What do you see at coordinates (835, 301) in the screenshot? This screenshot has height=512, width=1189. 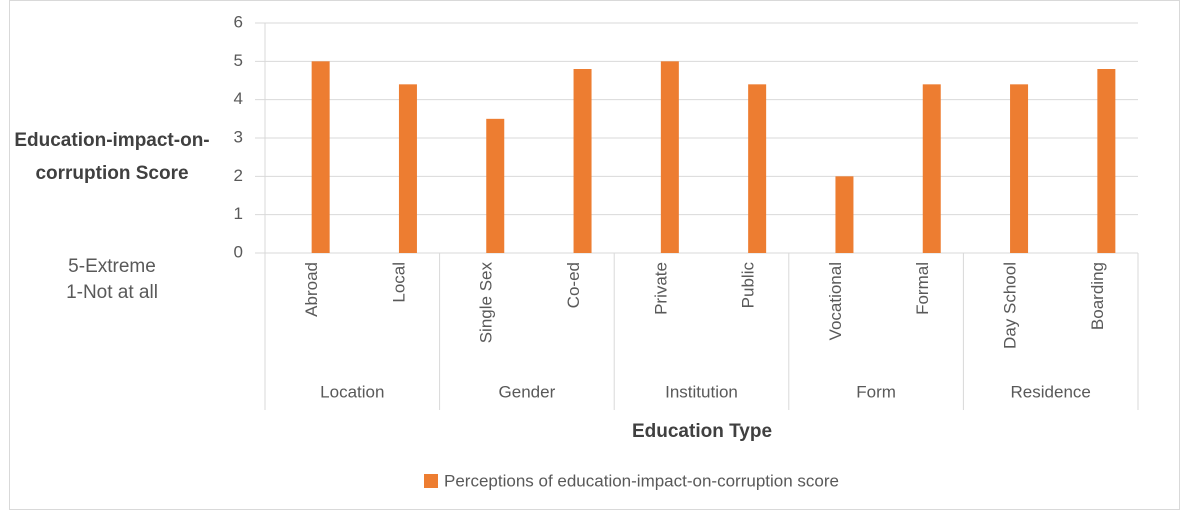 I see `x-tick-label: Vocational` at bounding box center [835, 301].